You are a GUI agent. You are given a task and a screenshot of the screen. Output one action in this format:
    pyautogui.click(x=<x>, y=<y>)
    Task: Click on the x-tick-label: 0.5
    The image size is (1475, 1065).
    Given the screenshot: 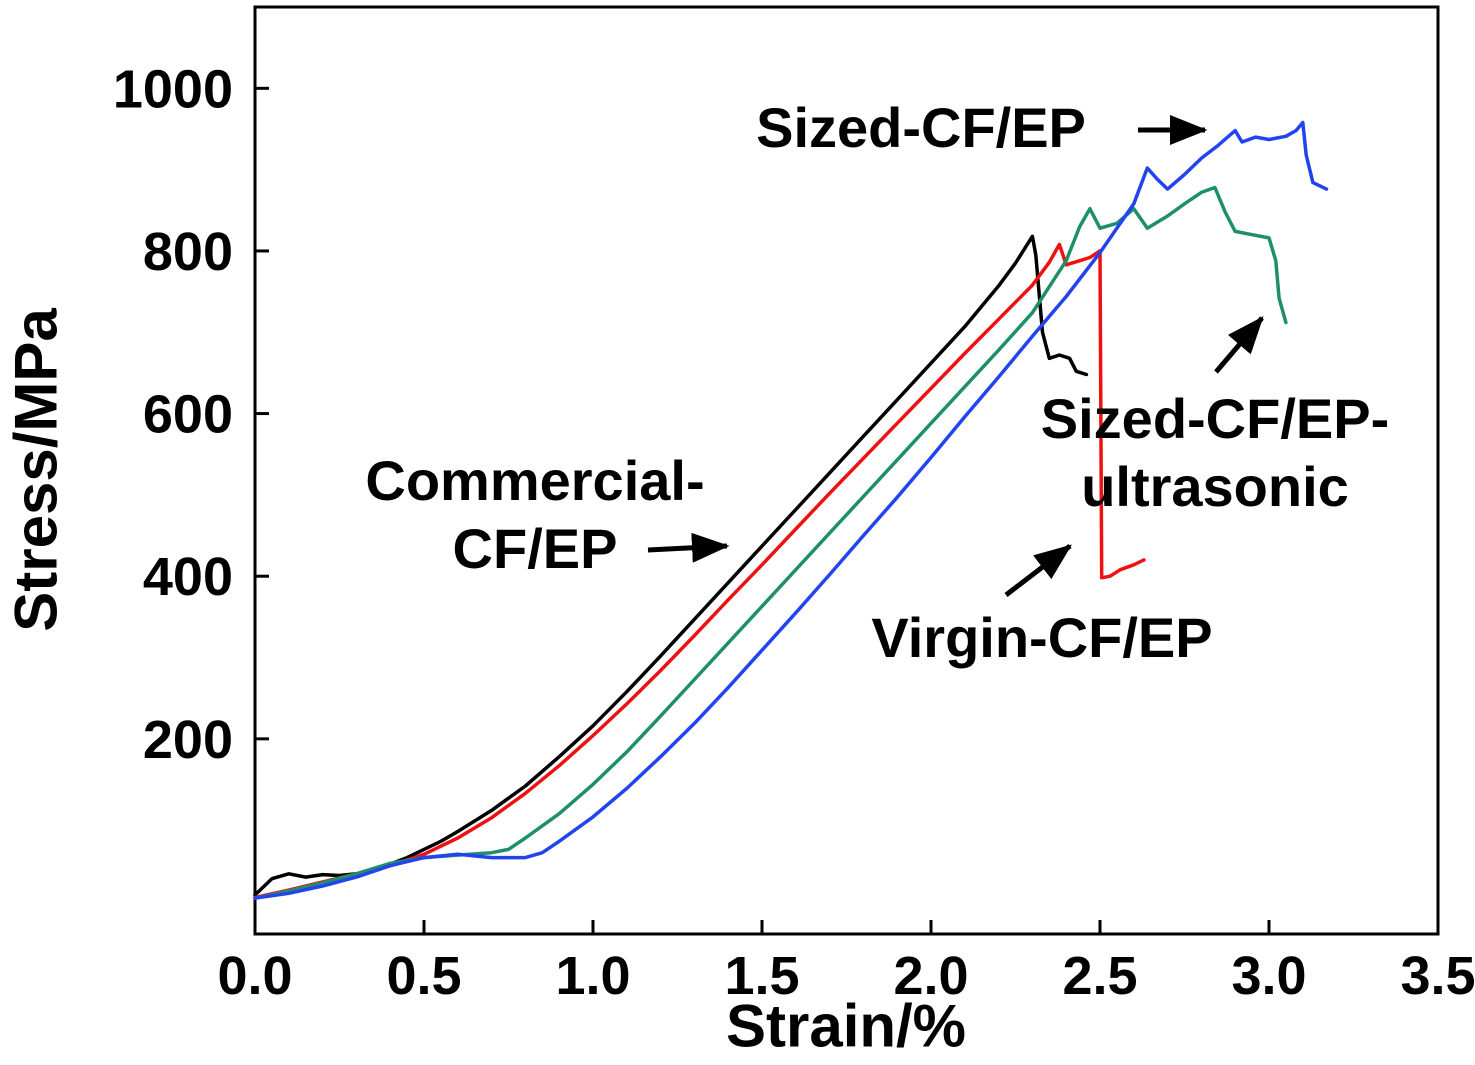 What is the action you would take?
    pyautogui.click(x=423, y=976)
    